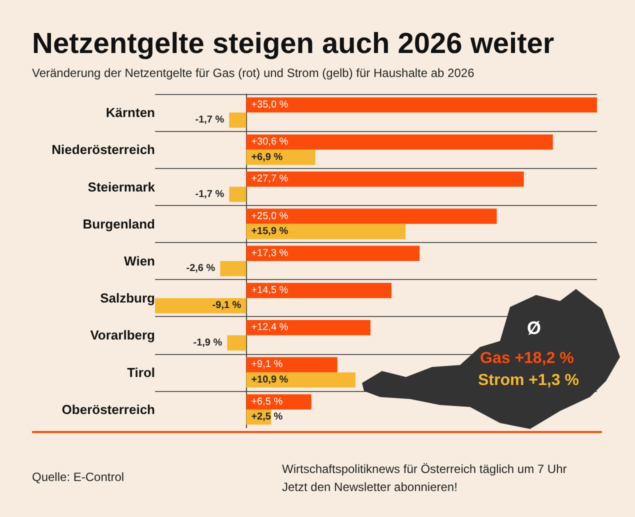  What do you see at coordinates (269, 328) in the screenshot?
I see `data-label: +12,4 %` at bounding box center [269, 328].